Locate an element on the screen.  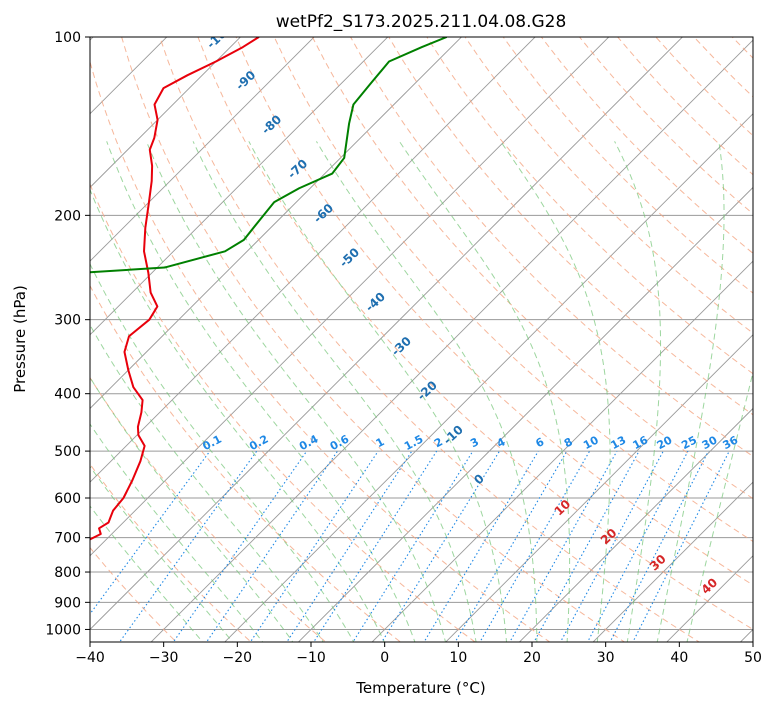
mixing-ratio-label: 25 is located at coordinates (689, 442).